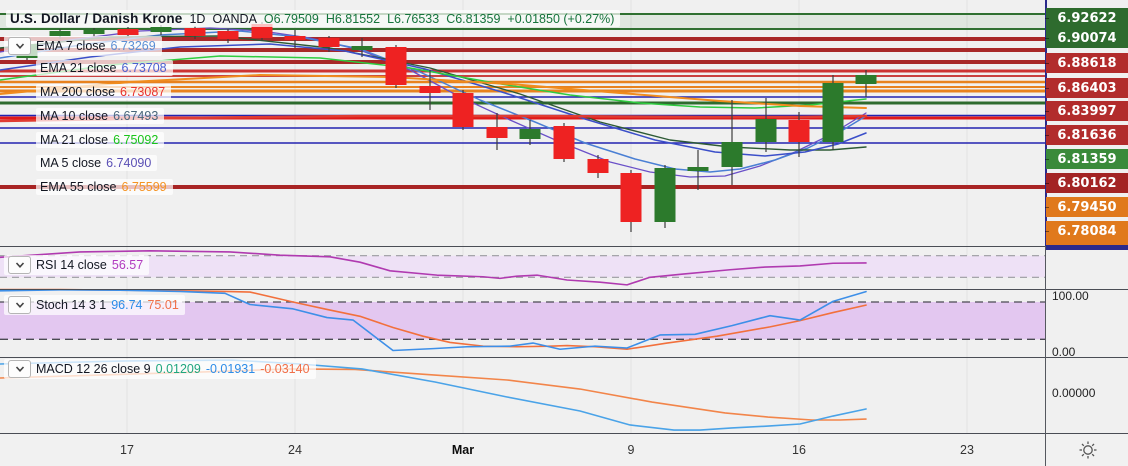 Image resolution: width=1128 pixels, height=466 pixels. I want to click on price-scale-label: 6.81359, so click(1087, 159).